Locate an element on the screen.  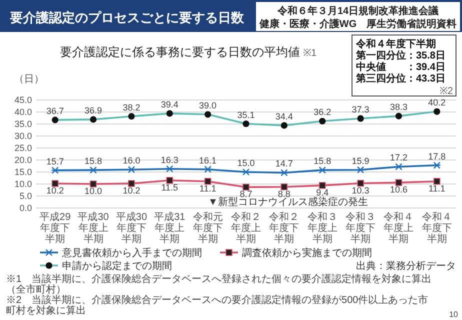
data-label: 9.4 is located at coordinates (322, 192).